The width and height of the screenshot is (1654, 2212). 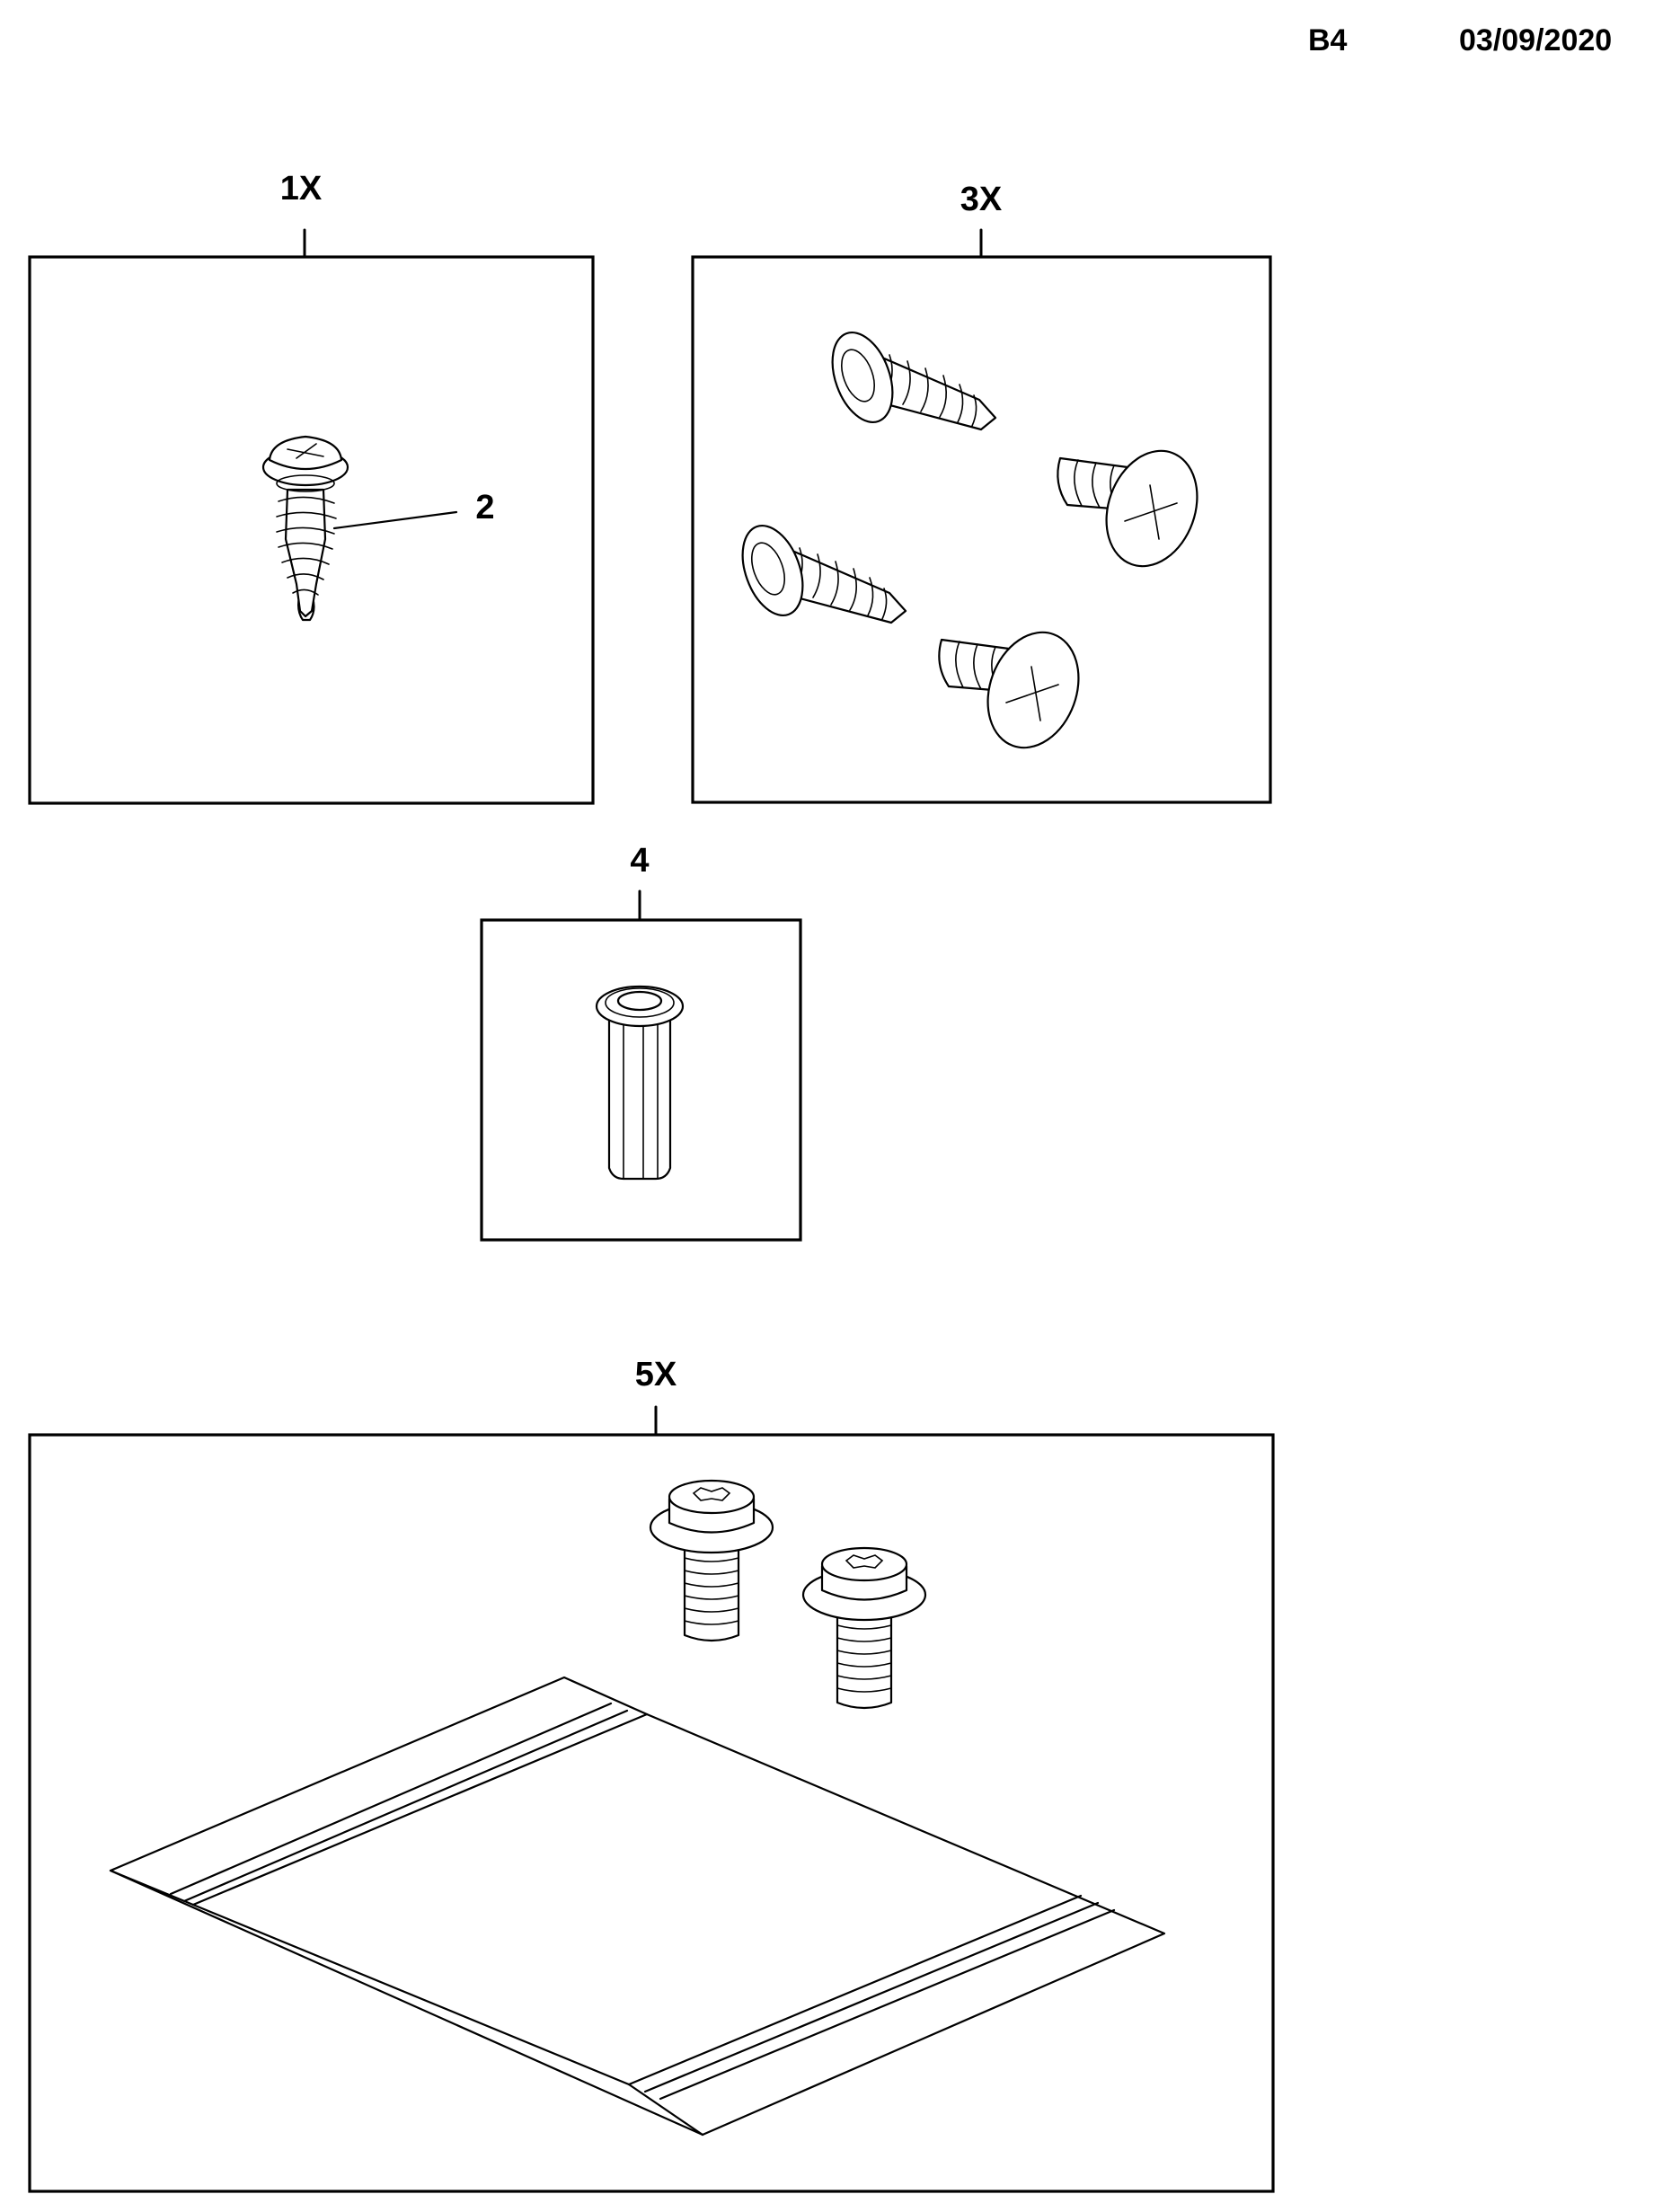 I want to click on panel-4: 4, so click(x=641, y=1042).